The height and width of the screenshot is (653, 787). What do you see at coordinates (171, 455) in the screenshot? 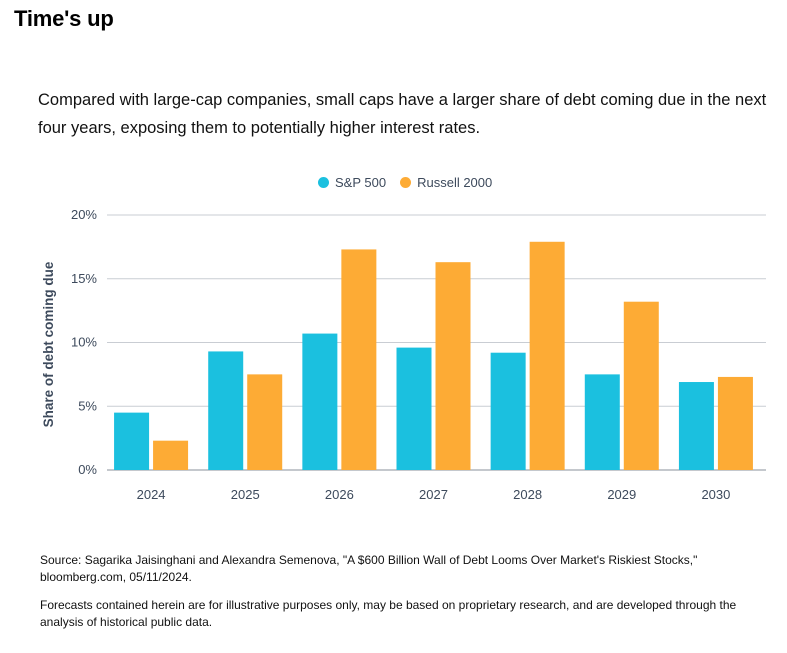
I see `bar-russell2000-2024` at bounding box center [171, 455].